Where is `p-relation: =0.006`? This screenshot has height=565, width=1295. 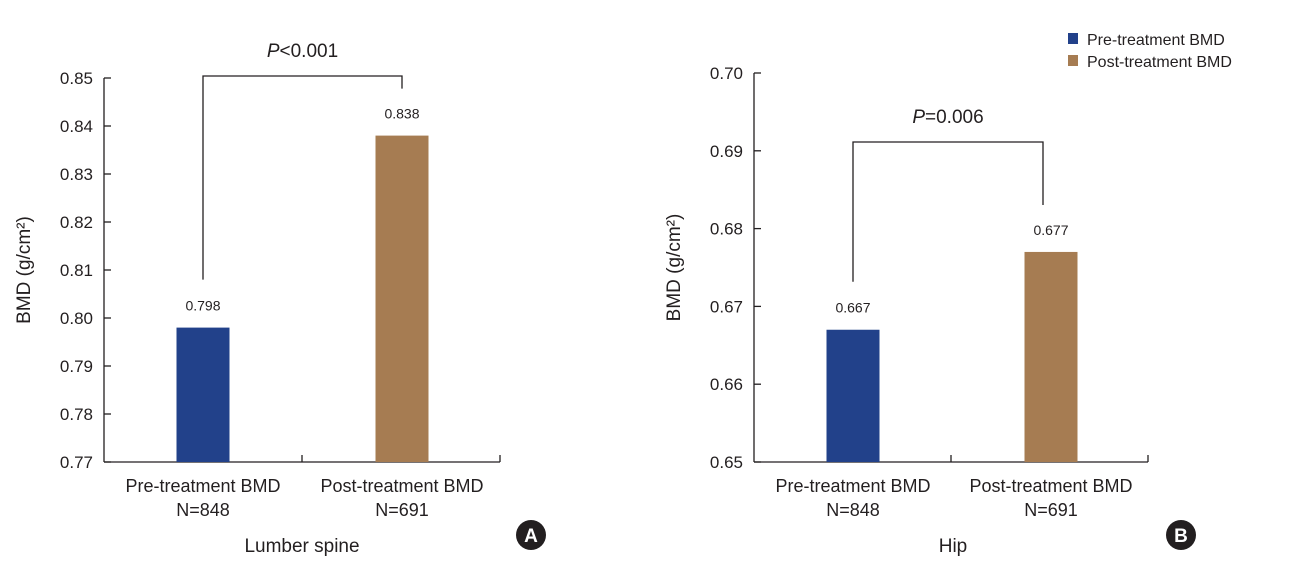
p-relation: =0.006 is located at coordinates (954, 117).